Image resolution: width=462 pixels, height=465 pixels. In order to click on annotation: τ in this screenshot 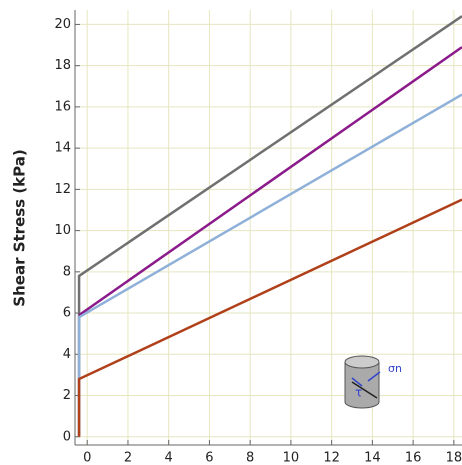, I will do `click(358, 393)`.